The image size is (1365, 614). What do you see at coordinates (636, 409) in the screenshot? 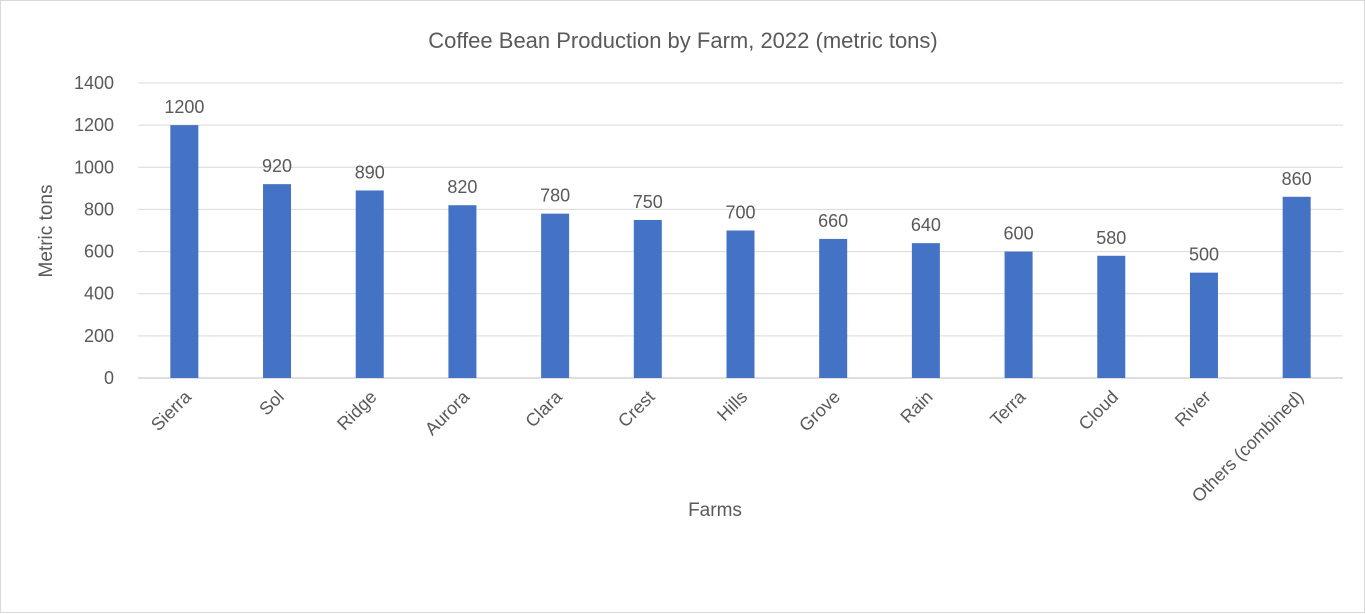
I see `x-tick-label: Crest` at bounding box center [636, 409].